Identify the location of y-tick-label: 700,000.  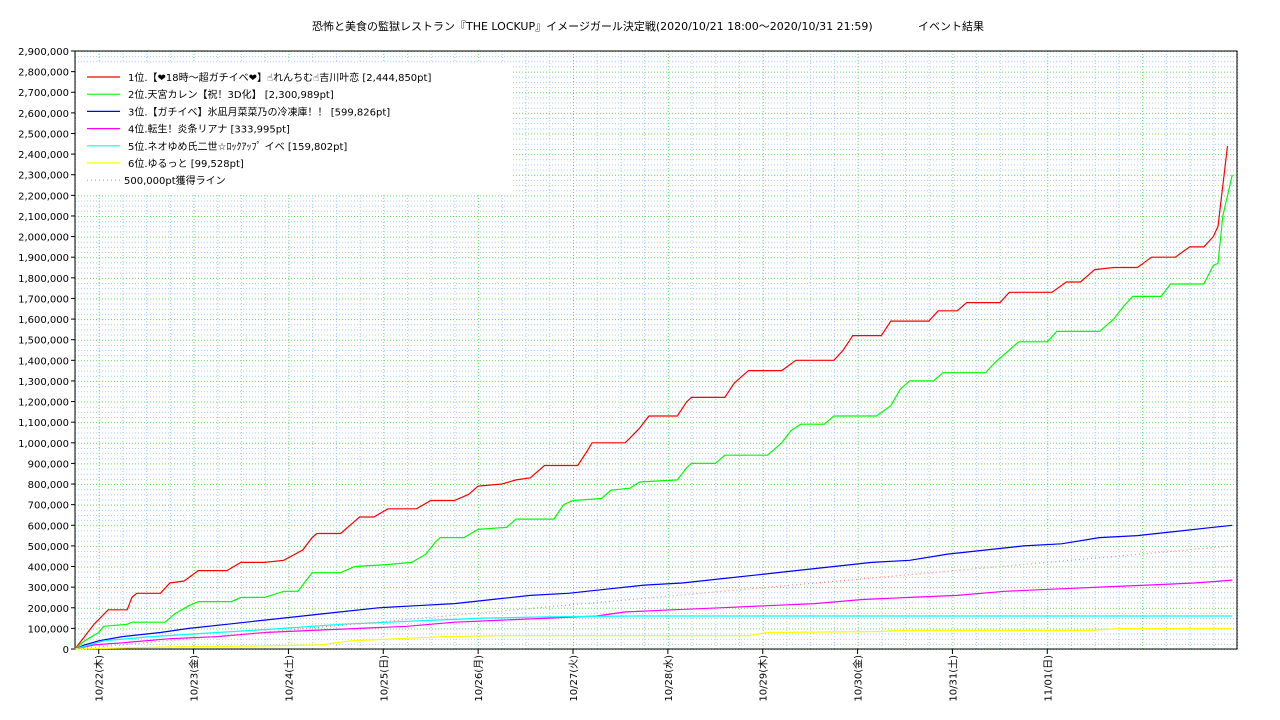
(48, 506).